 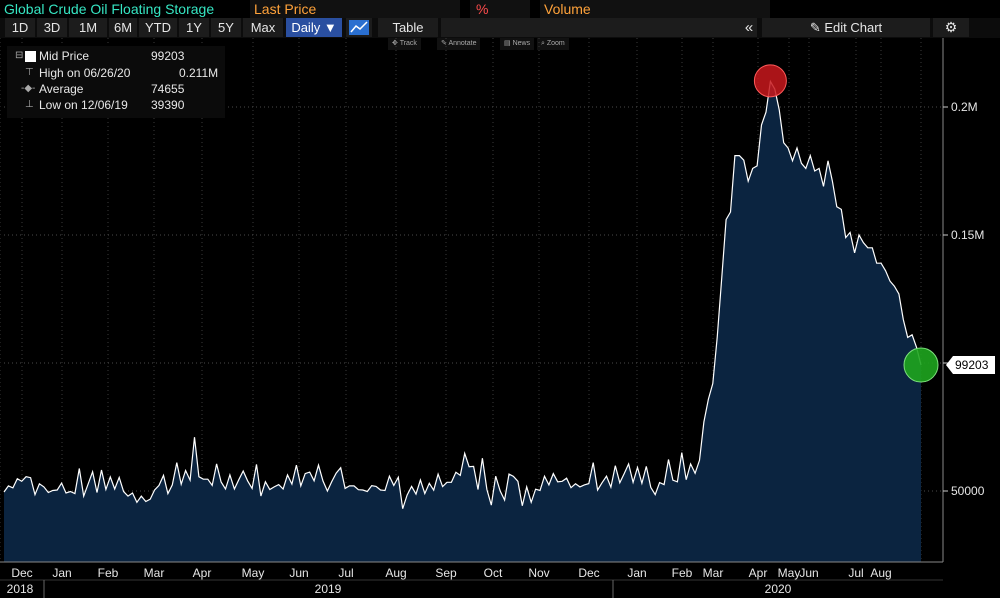 I want to click on legend-label: Mid Price, so click(x=64, y=56).